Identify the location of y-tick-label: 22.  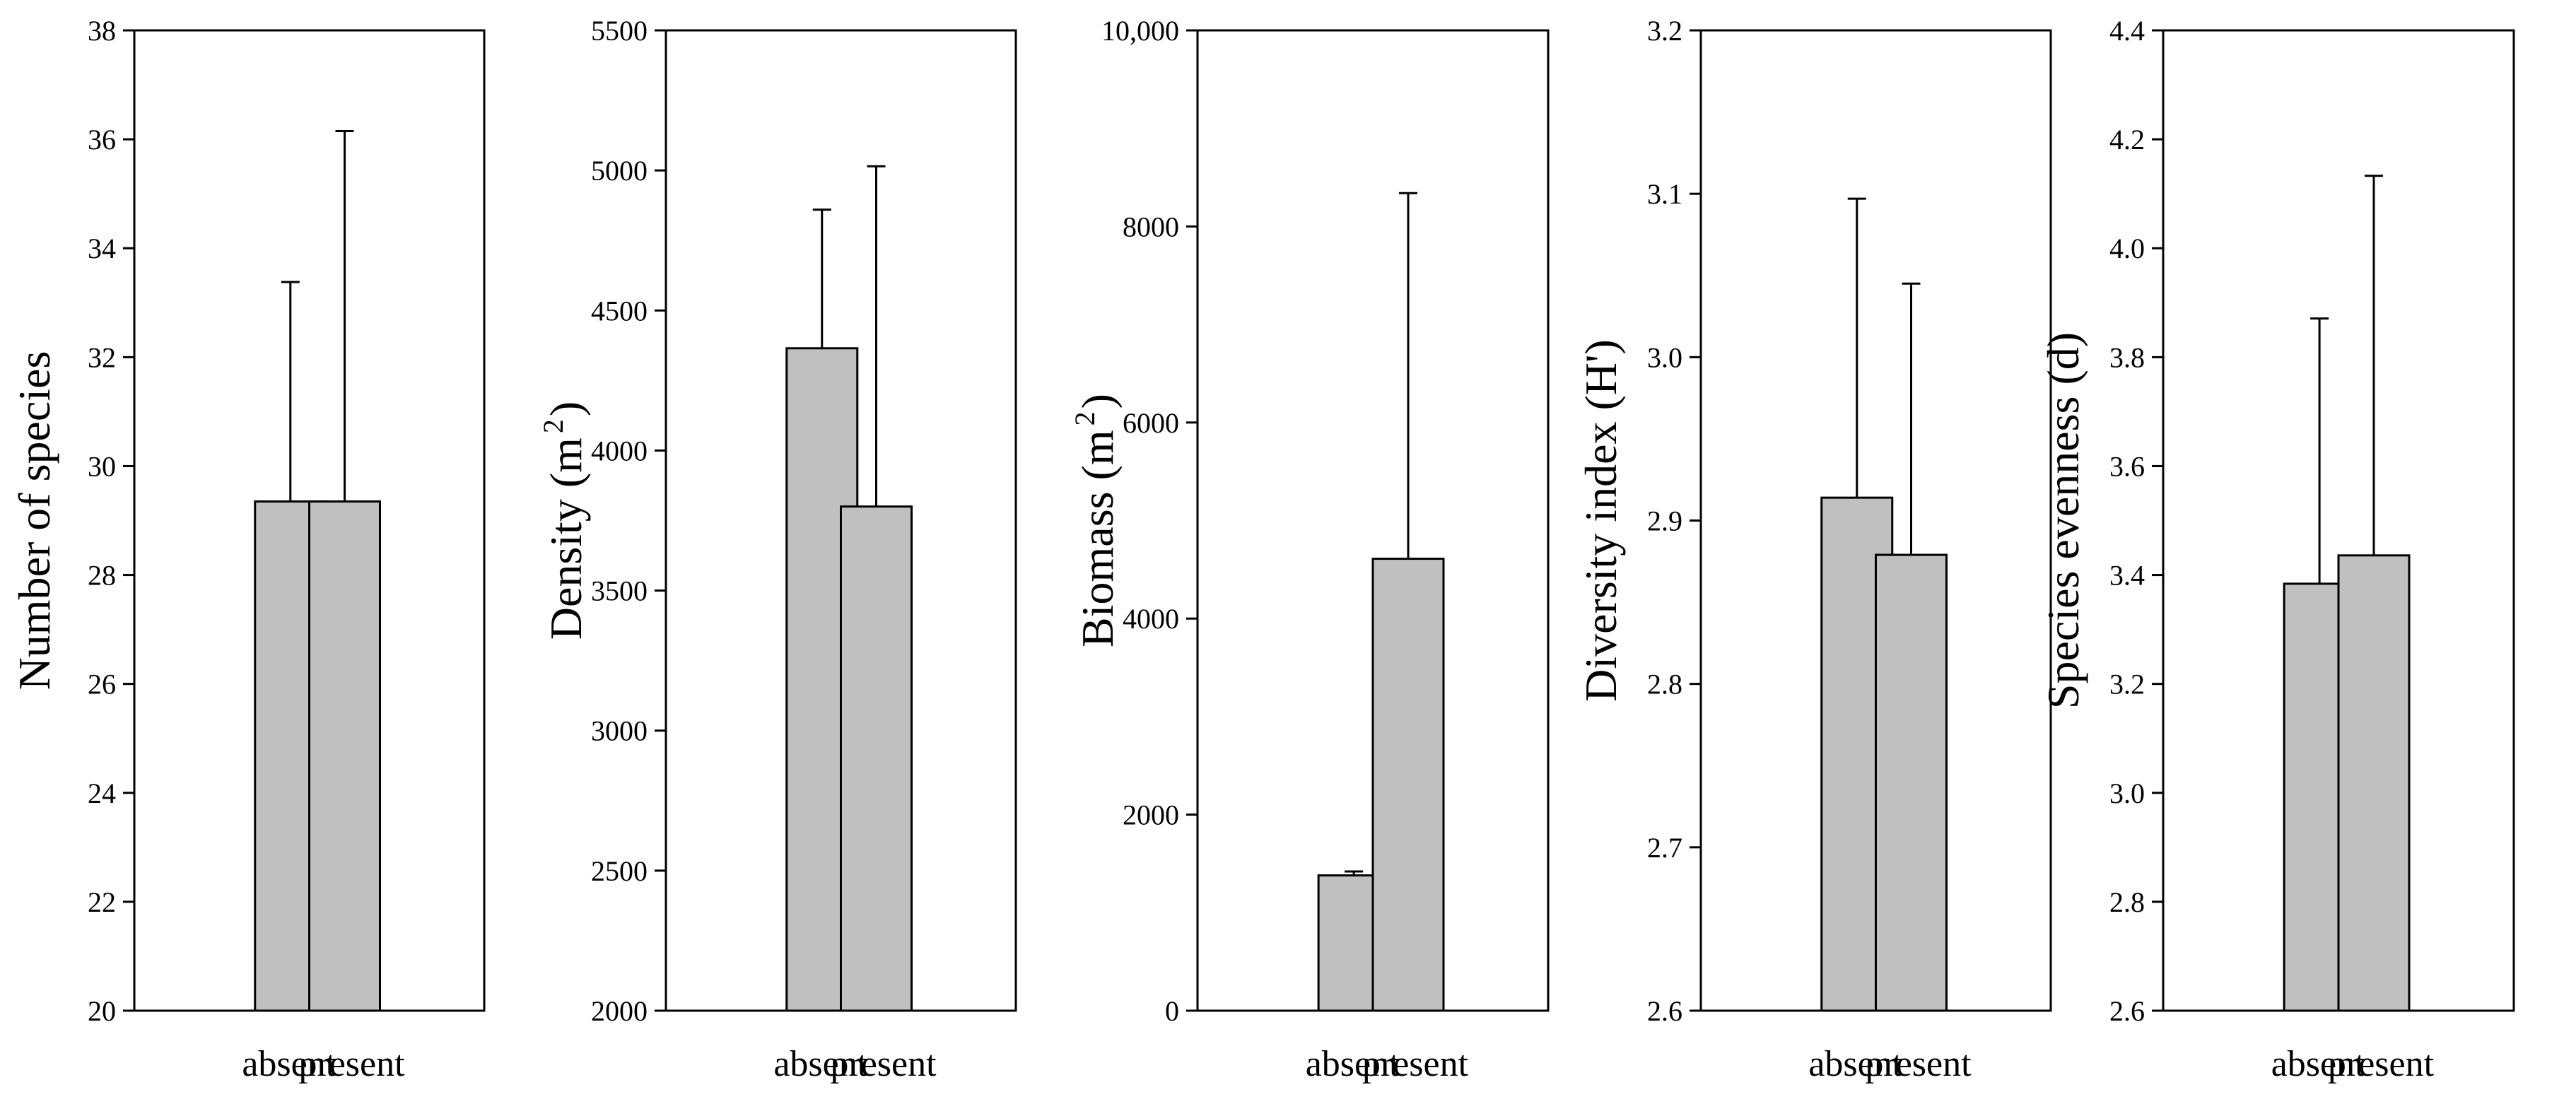
(102, 902).